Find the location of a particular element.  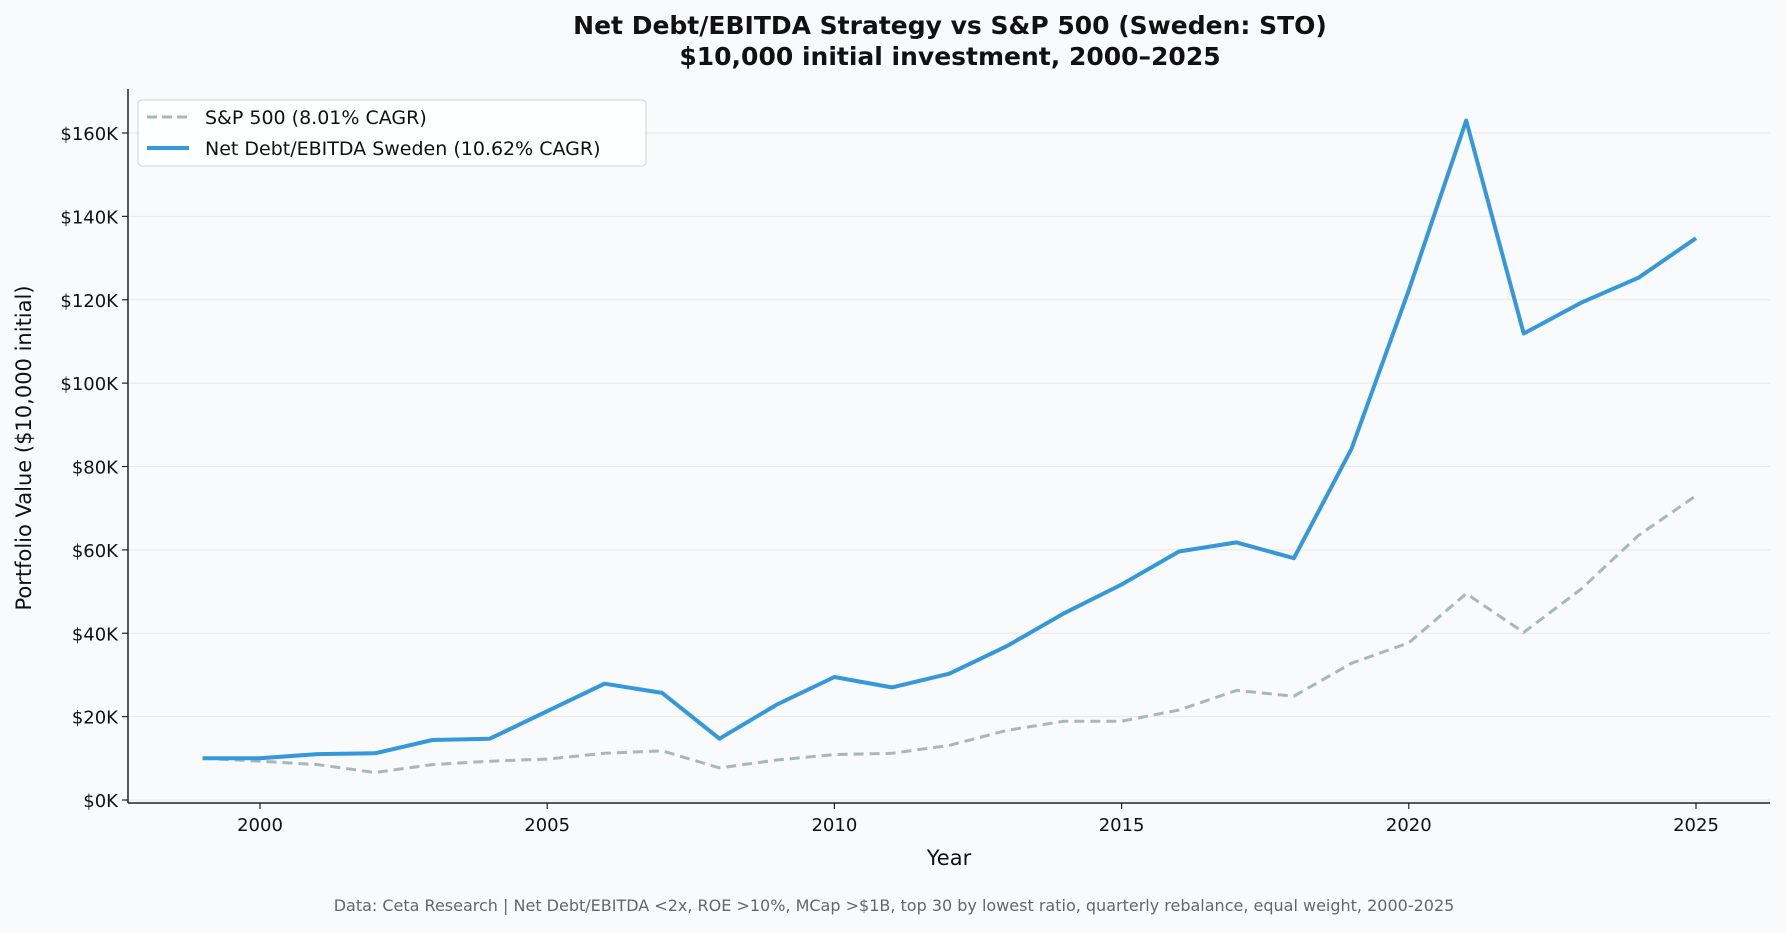

x-tick-label: 2005 is located at coordinates (547, 825).